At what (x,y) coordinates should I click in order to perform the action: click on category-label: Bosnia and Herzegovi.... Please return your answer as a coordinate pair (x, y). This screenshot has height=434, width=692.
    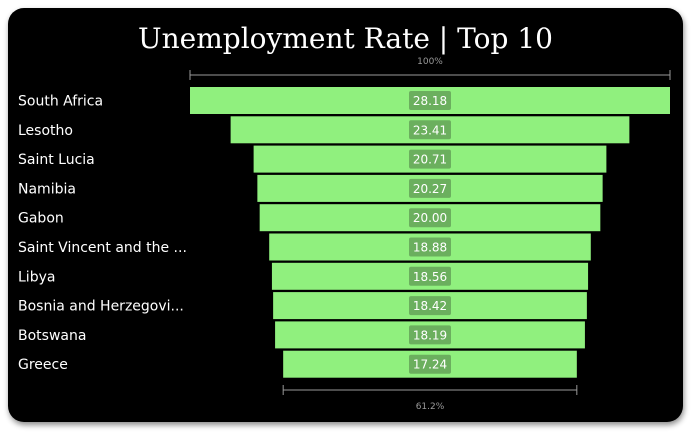
    Looking at the image, I should click on (101, 307).